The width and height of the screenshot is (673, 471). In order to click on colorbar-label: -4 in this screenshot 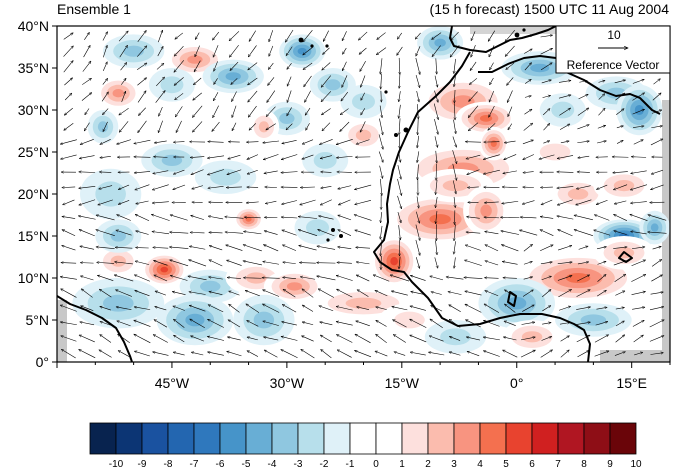, I will do `click(272, 464)`.